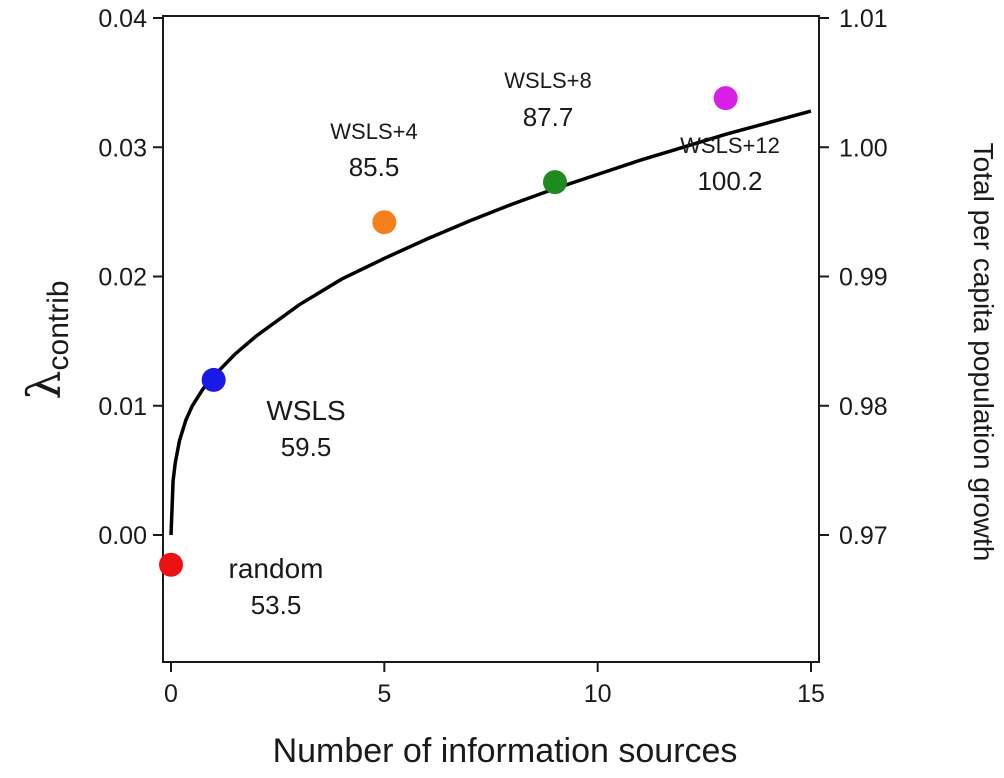 This screenshot has height=778, width=1004. Describe the element at coordinates (730, 145) in the screenshot. I see `annotation-label-wsls12: WSLS+12` at that location.